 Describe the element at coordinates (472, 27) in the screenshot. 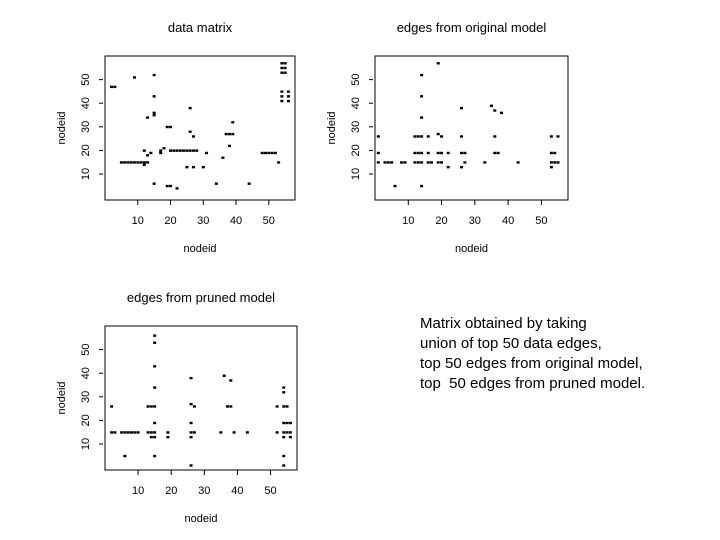

I see `chart-title: edges from original model` at that location.